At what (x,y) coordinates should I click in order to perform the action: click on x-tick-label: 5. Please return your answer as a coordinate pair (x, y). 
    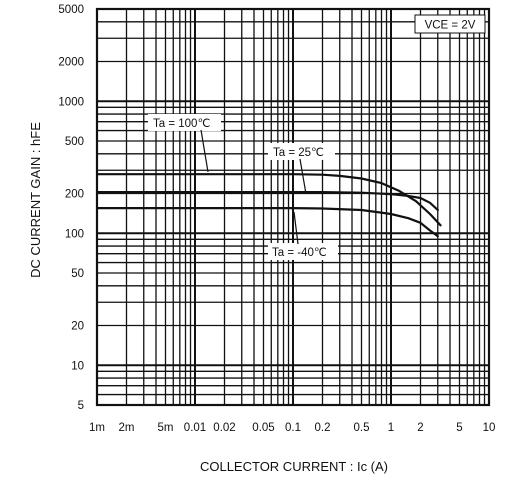
    Looking at the image, I should click on (459, 428).